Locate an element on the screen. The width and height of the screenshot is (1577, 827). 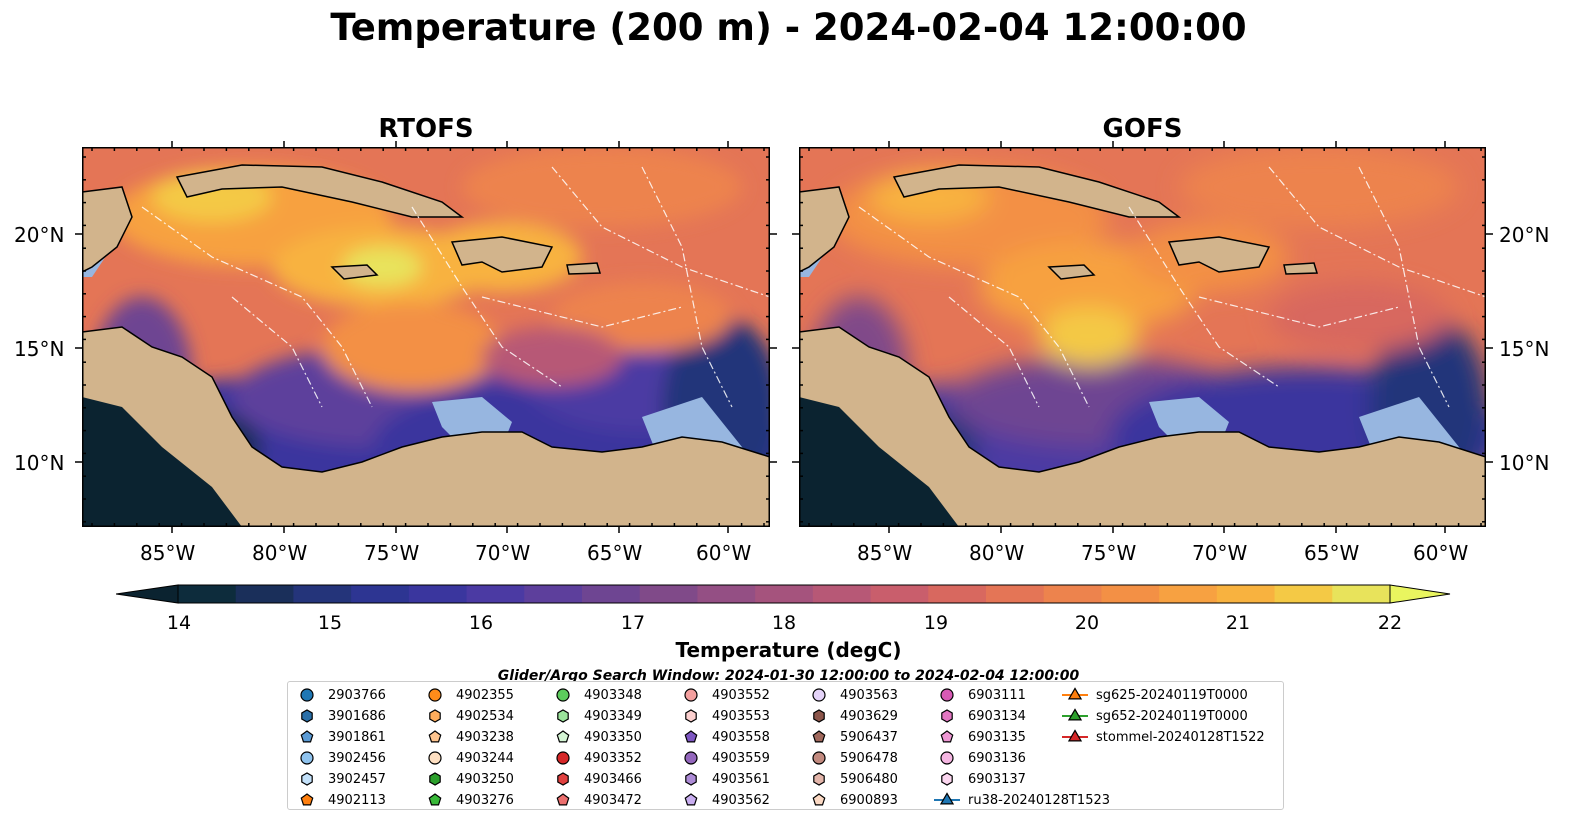
legend-item: 3901686 is located at coordinates (340, 716).